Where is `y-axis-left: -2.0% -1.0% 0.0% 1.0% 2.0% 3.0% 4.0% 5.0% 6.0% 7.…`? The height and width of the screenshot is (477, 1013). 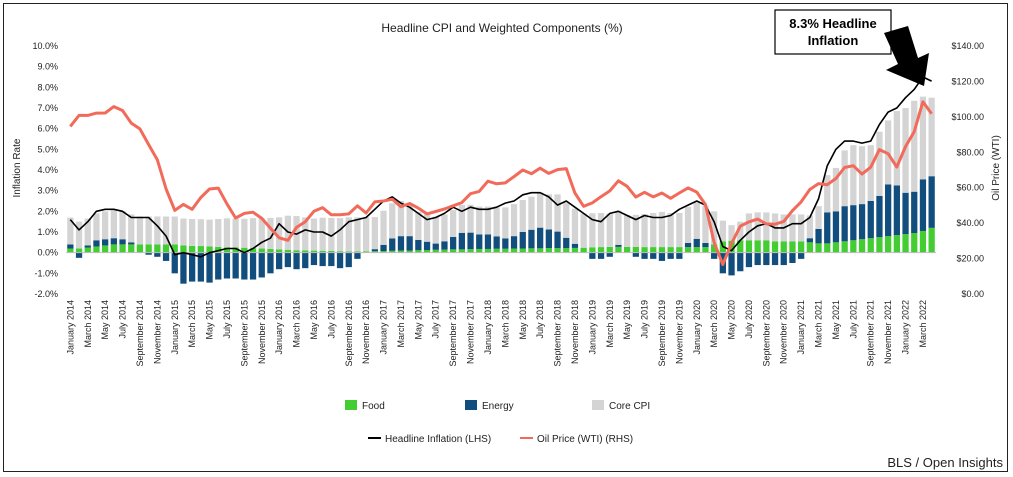
y-axis-left: -2.0% -1.0% 0.0% 1.0% 2.0% 3.0% 4.0% 5.0% 6.0% 7.… is located at coordinates (45, 170).